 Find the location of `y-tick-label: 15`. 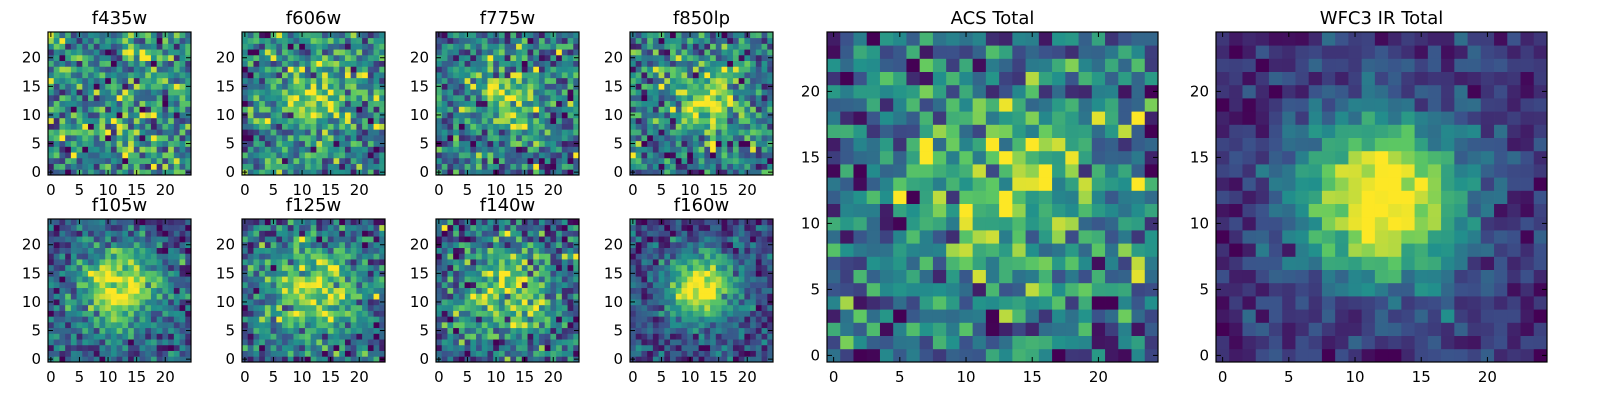

y-tick-label: 15 is located at coordinates (419, 273).